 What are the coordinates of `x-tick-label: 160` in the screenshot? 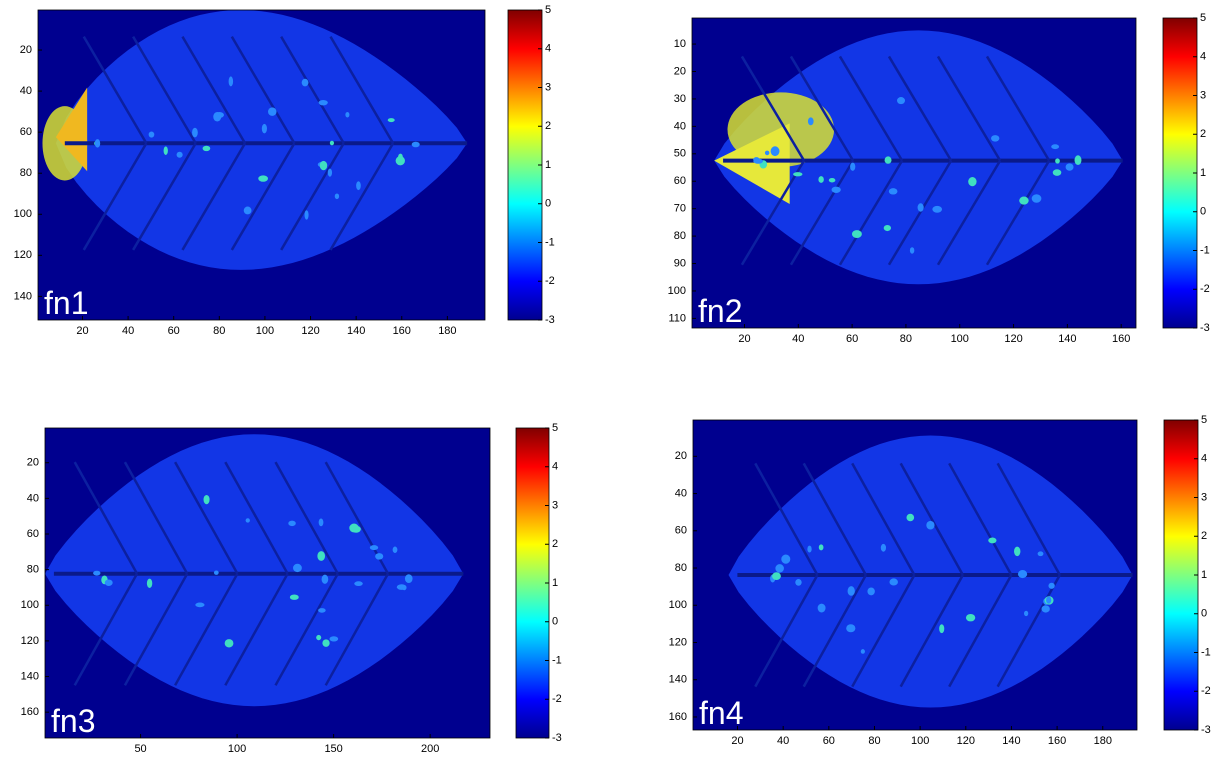 It's located at (402, 331).